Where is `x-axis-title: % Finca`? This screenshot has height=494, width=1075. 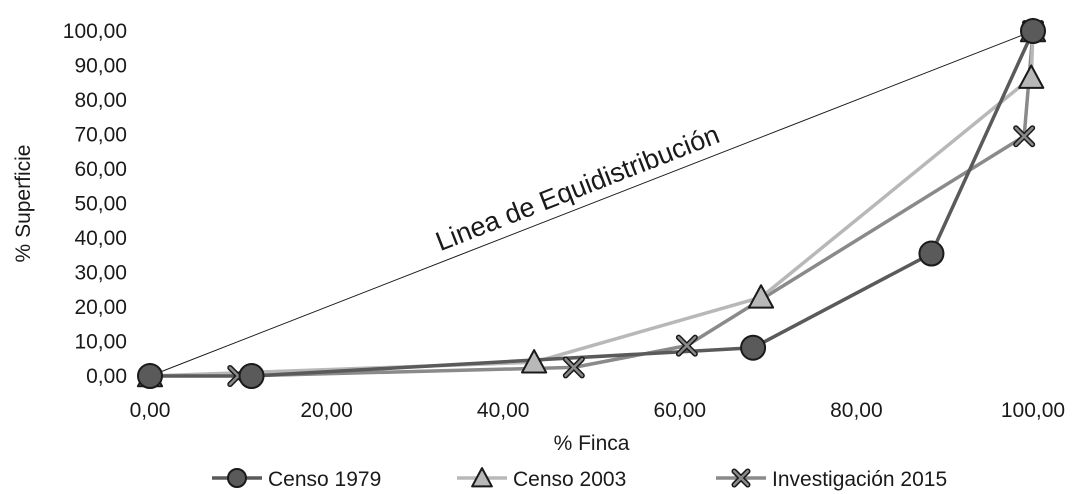
x-axis-title: % Finca is located at coordinates (592, 443).